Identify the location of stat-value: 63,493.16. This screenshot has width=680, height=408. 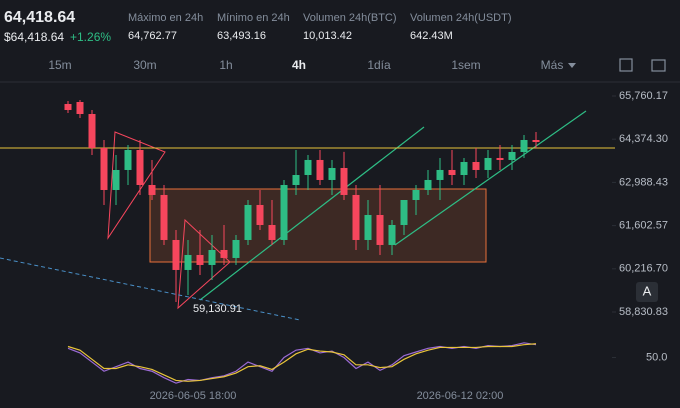
(241, 36).